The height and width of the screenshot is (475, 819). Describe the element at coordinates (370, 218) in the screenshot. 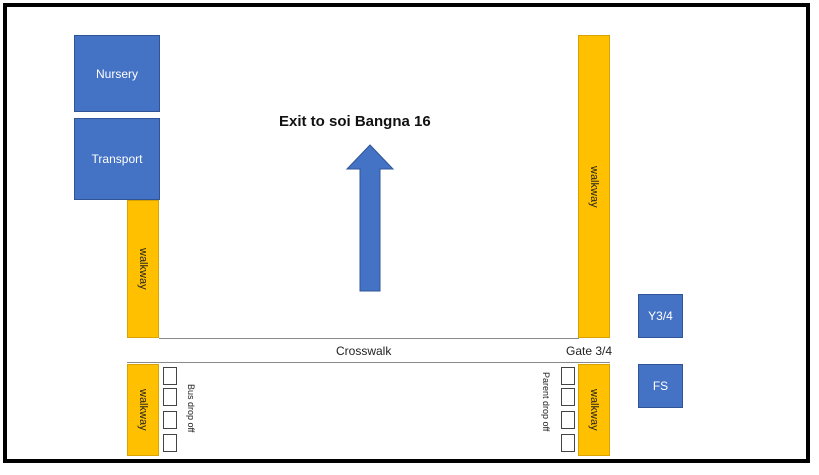

I see `arrow-up-icon` at that location.